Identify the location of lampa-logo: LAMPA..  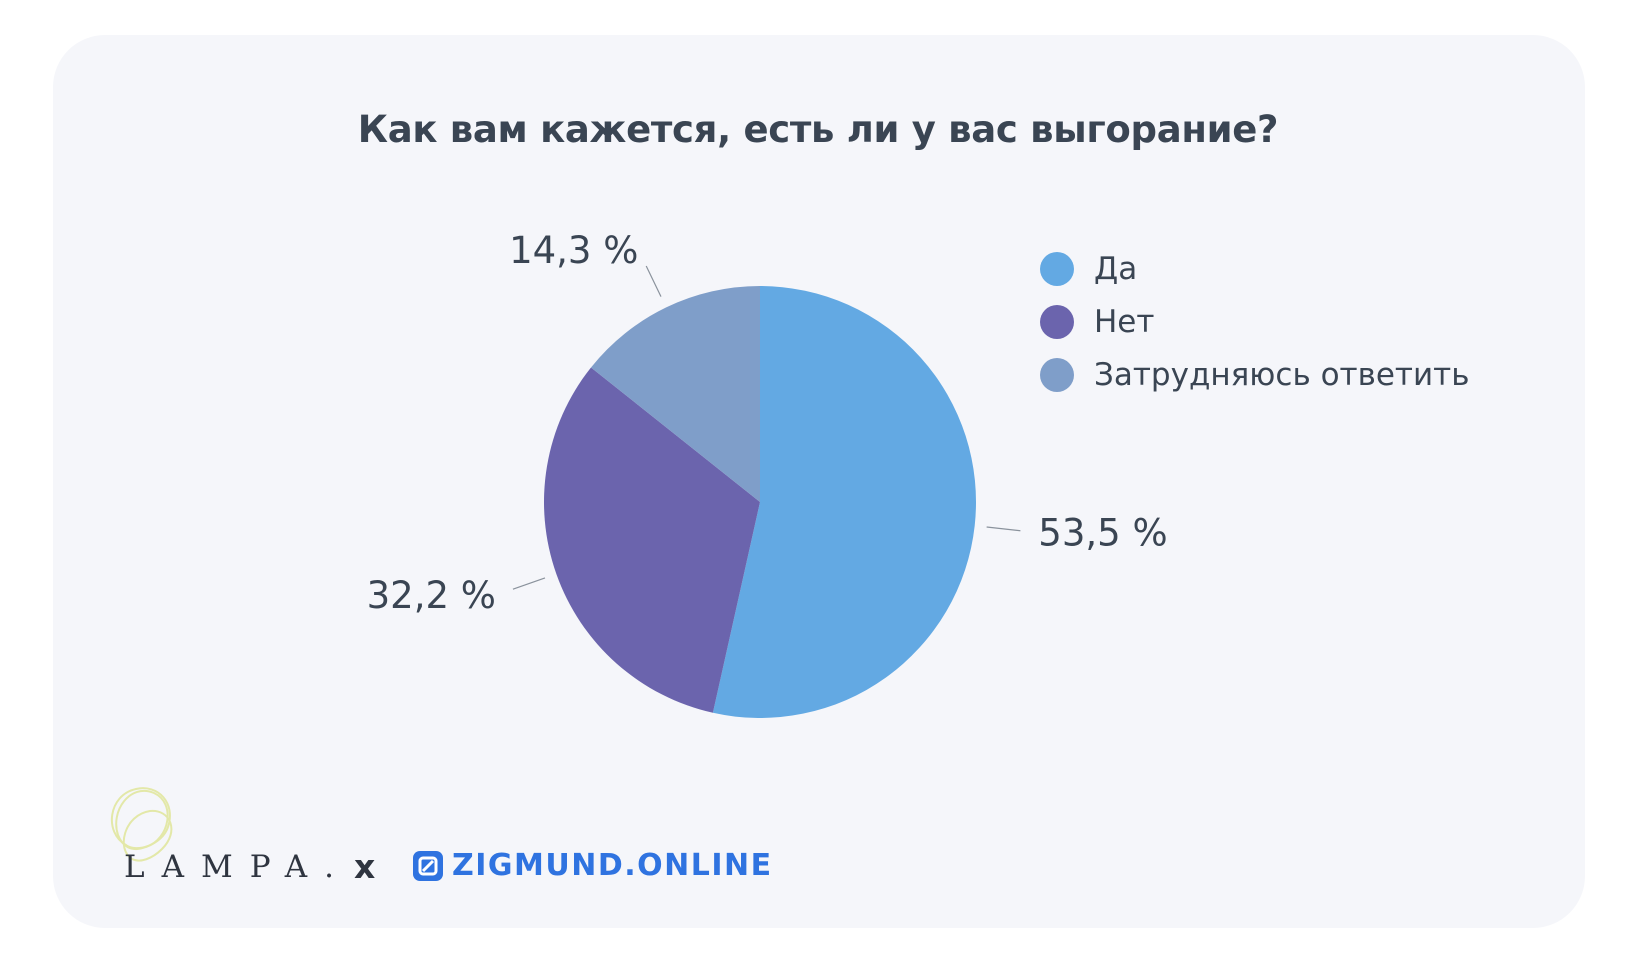
(230, 851).